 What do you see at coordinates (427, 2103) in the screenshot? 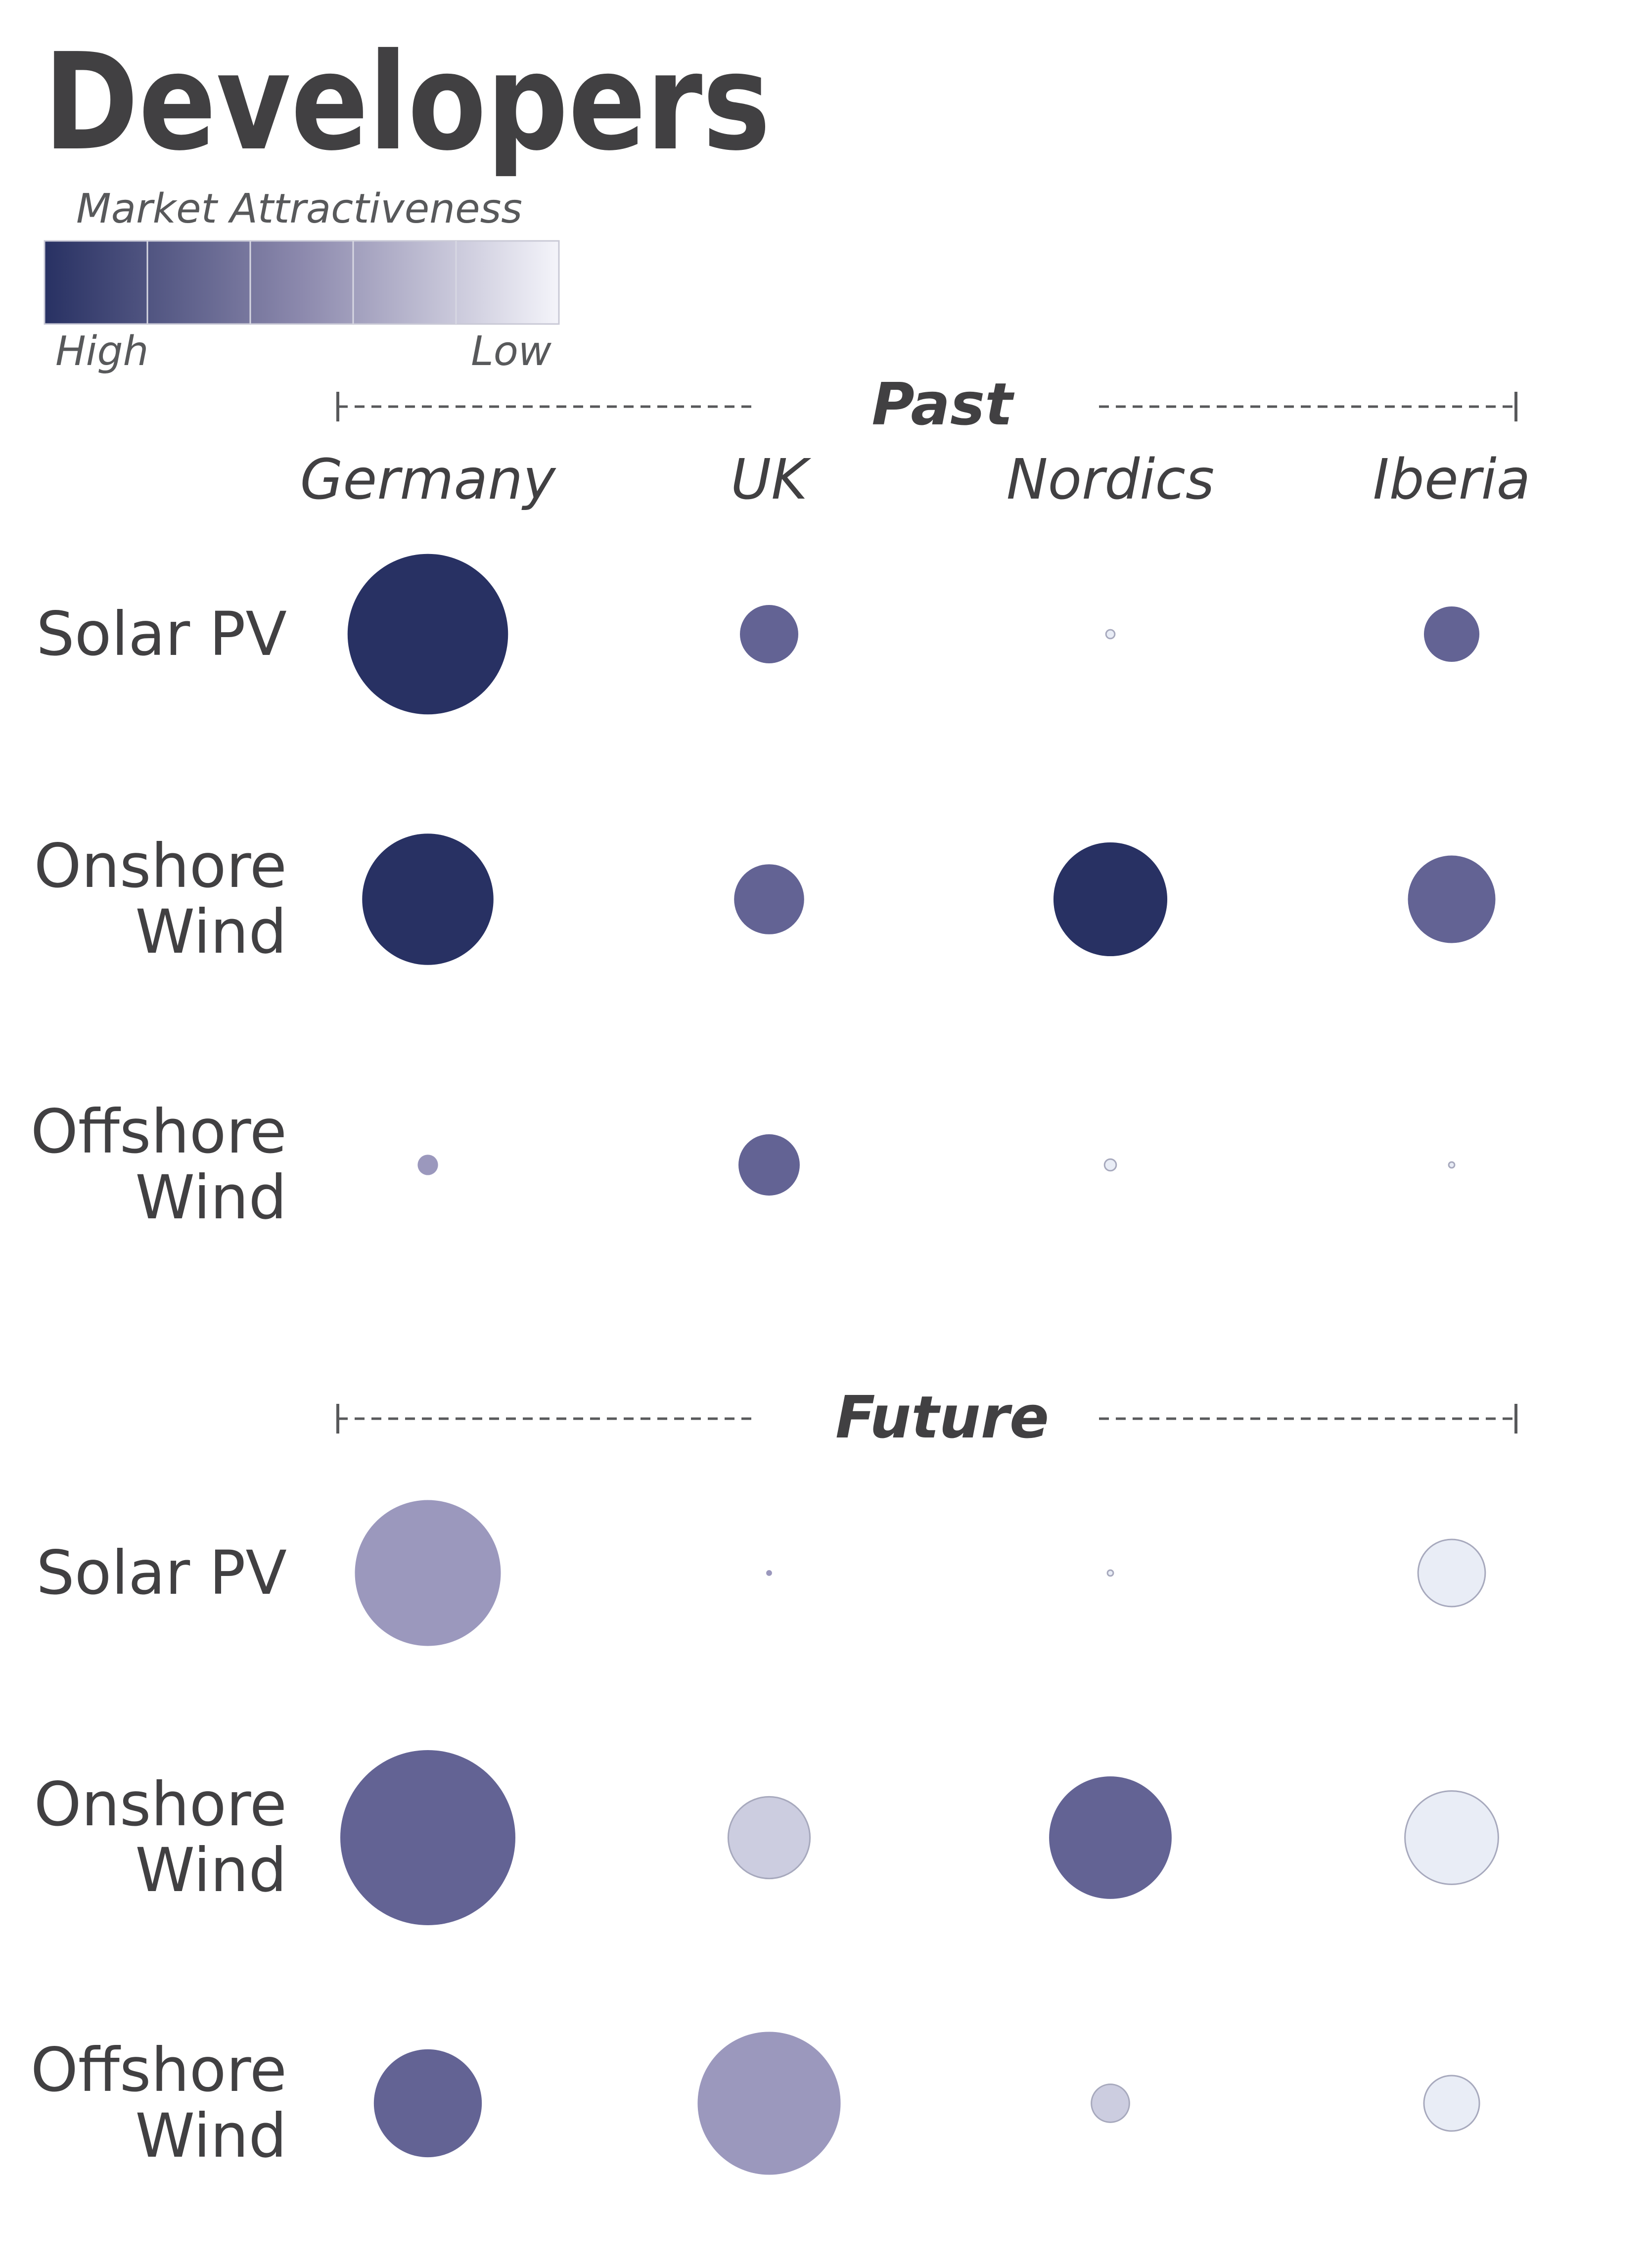
I see `bubble-future-offshore-wind-germany` at bounding box center [427, 2103].